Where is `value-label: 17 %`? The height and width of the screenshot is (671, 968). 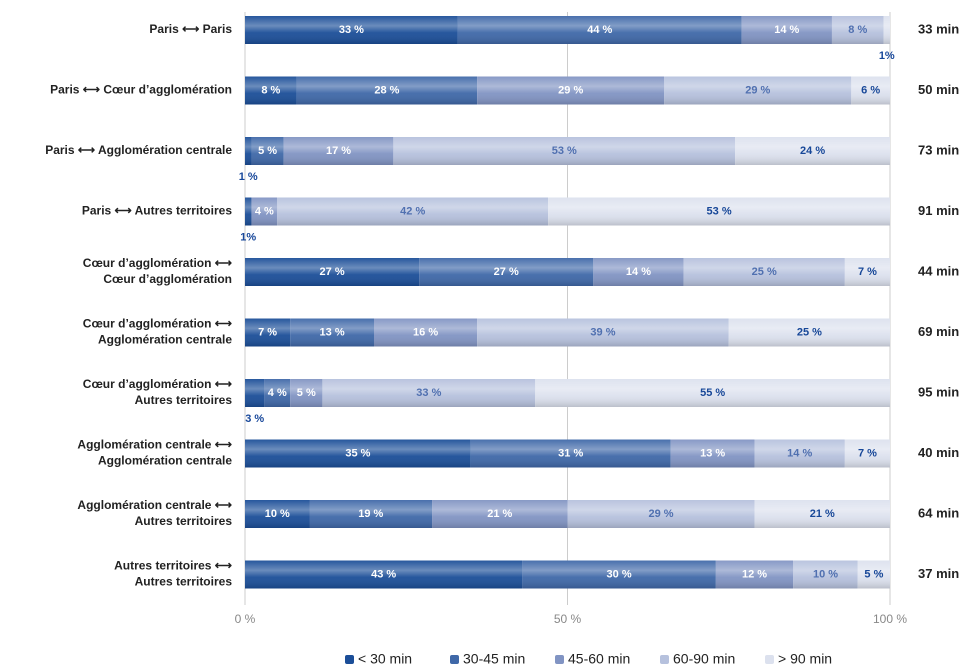
value-label: 17 % is located at coordinates (338, 151).